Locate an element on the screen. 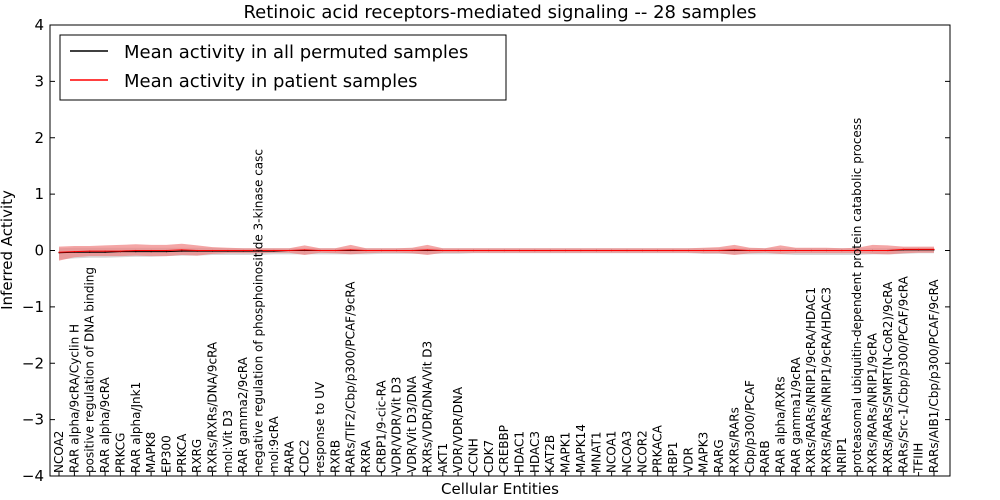 This screenshot has width=1000, height=500. y-tick-label: 2 is located at coordinates (39, 138).